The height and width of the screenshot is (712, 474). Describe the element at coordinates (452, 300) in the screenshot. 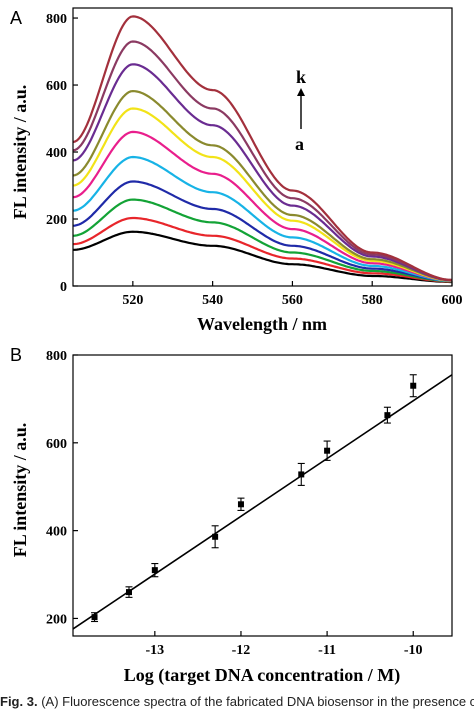

I see `x-tick-label: 600` at that location.